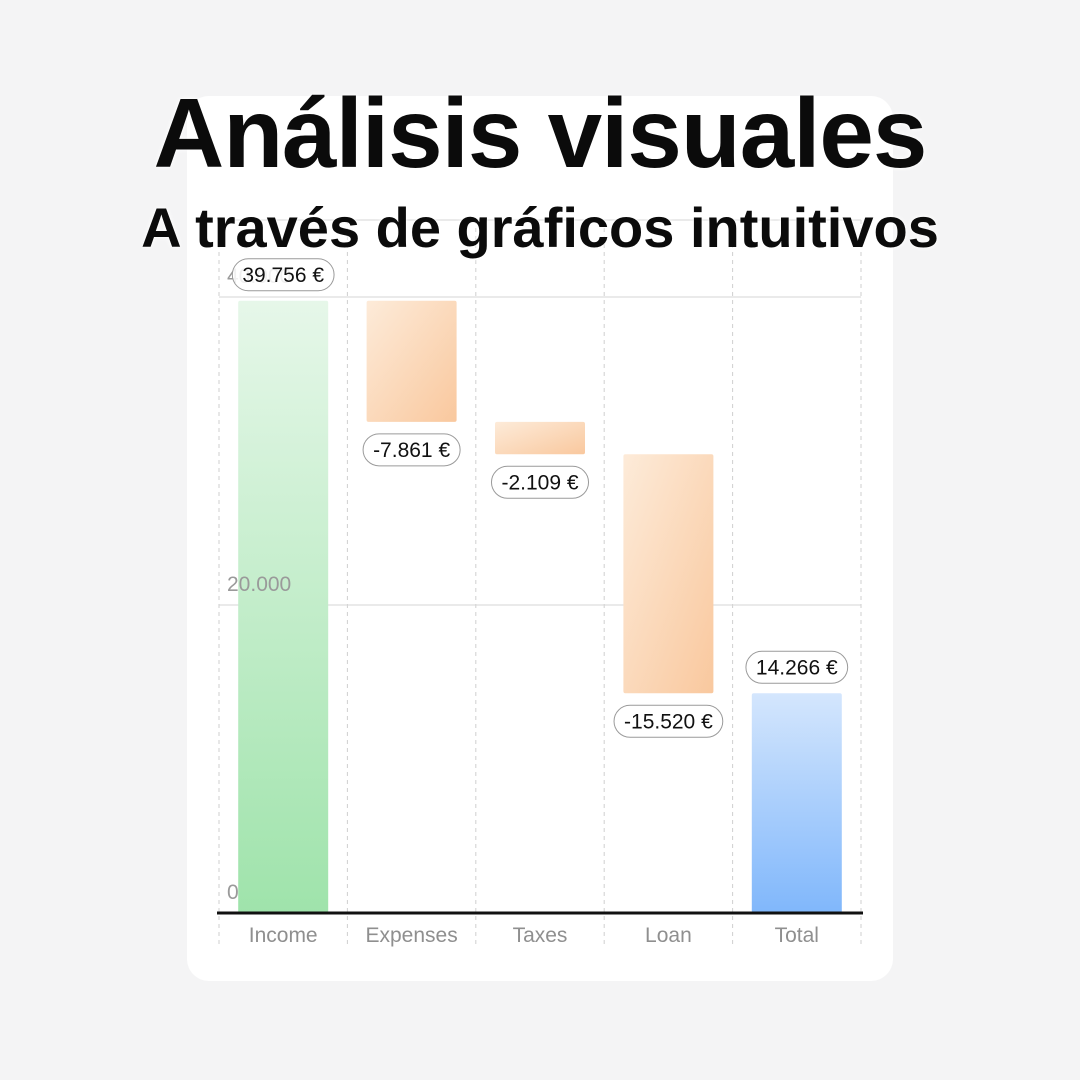 Image resolution: width=1080 pixels, height=1080 pixels. I want to click on bar-loan, so click(668, 574).